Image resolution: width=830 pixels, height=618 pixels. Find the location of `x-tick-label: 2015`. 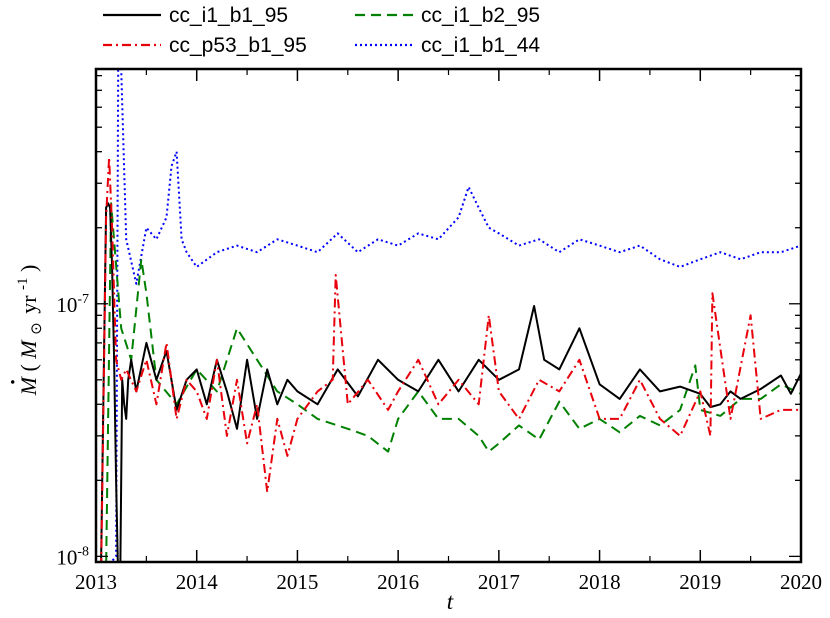

x-tick-label: 2015 is located at coordinates (297, 582).